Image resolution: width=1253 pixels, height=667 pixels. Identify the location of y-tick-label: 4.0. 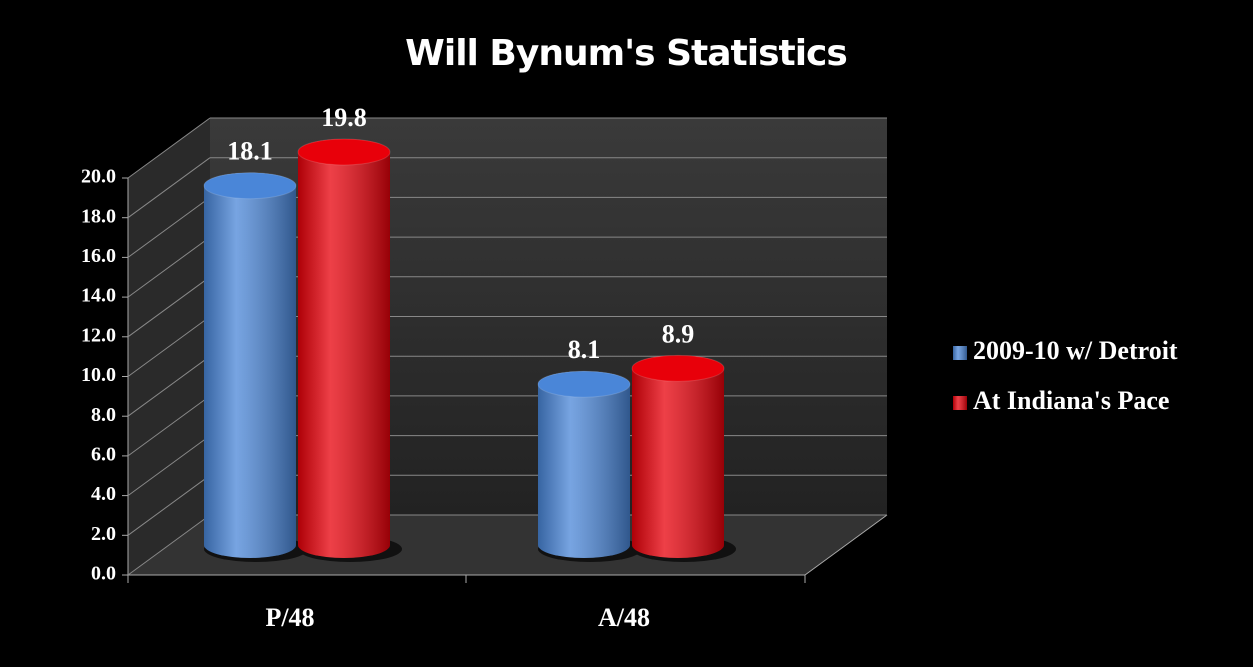
(103, 494).